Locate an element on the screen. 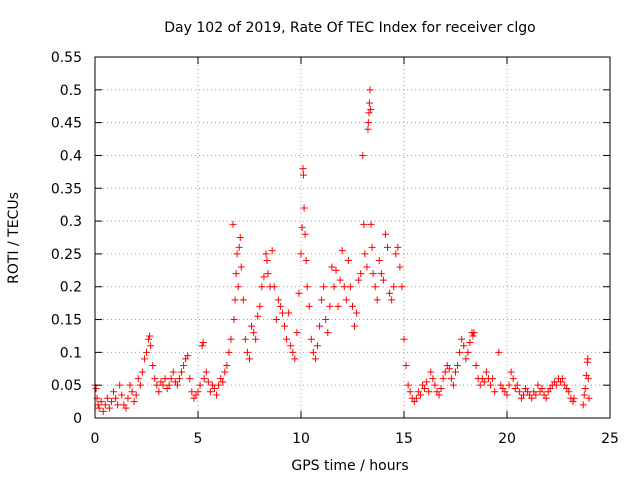 This screenshot has height=480, width=640. x-tick-label: 5 is located at coordinates (198, 439).